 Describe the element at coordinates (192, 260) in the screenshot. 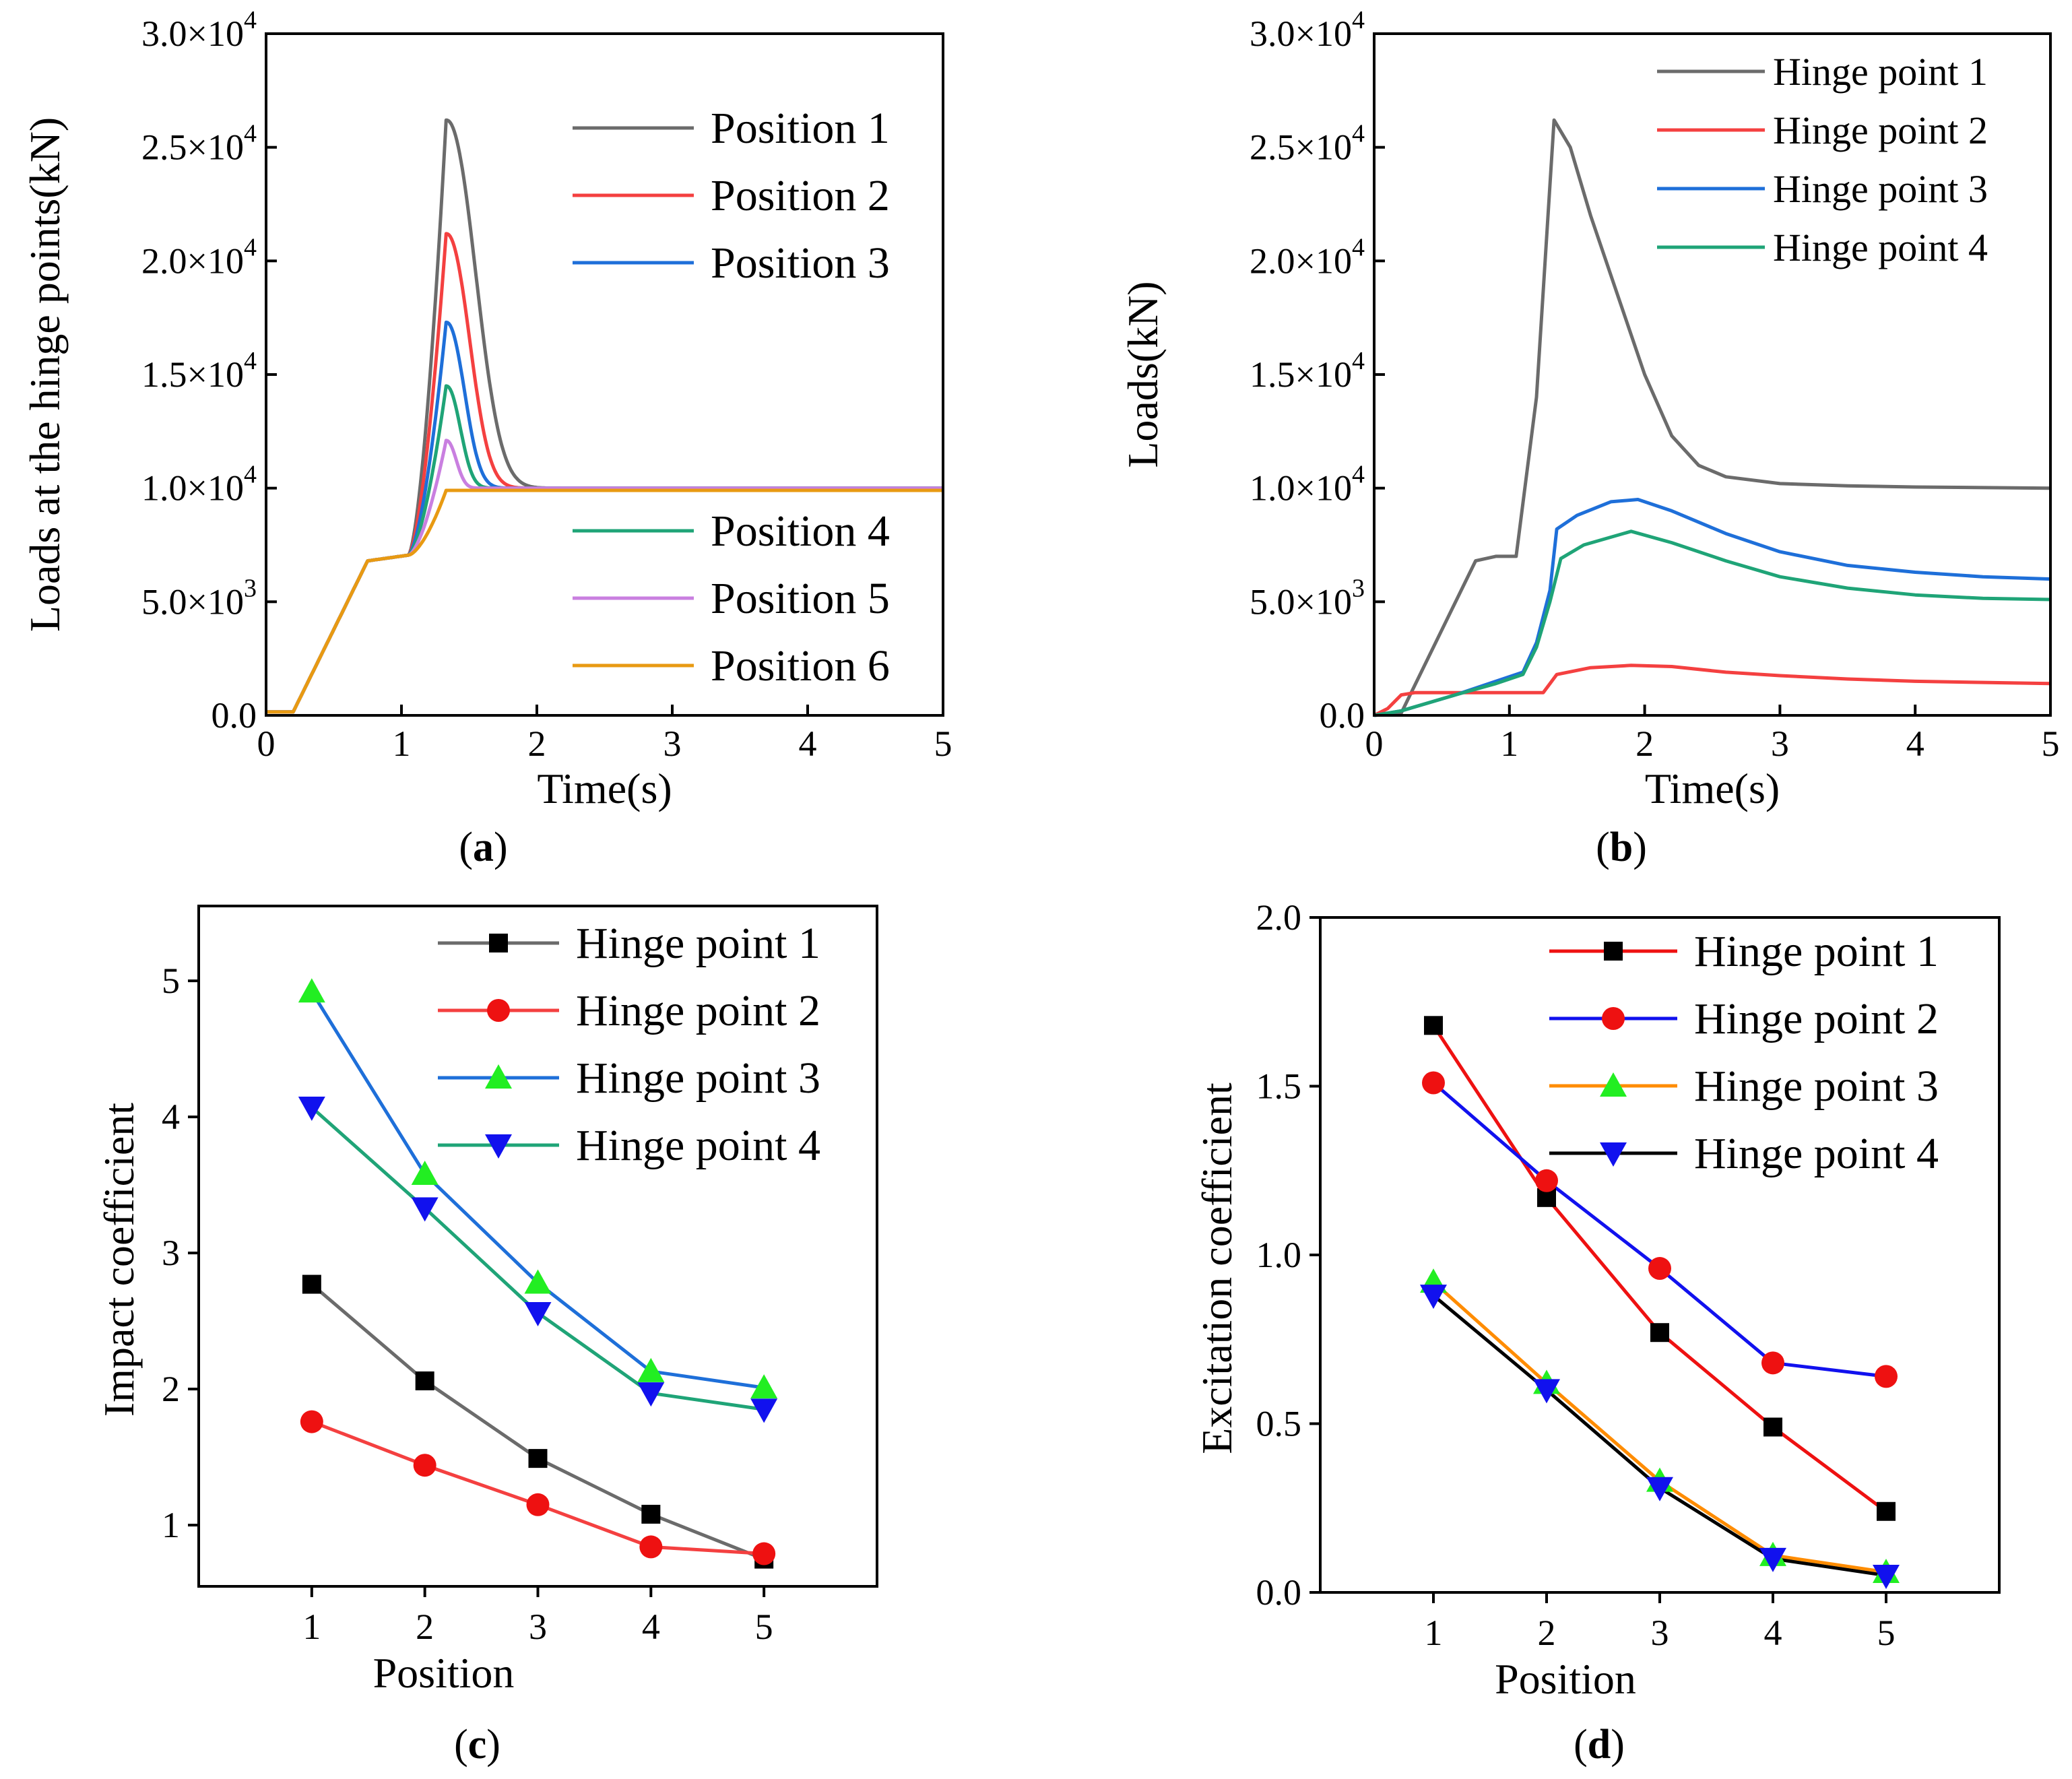

I see `y-tick-mantissa: 2.0×10` at that location.